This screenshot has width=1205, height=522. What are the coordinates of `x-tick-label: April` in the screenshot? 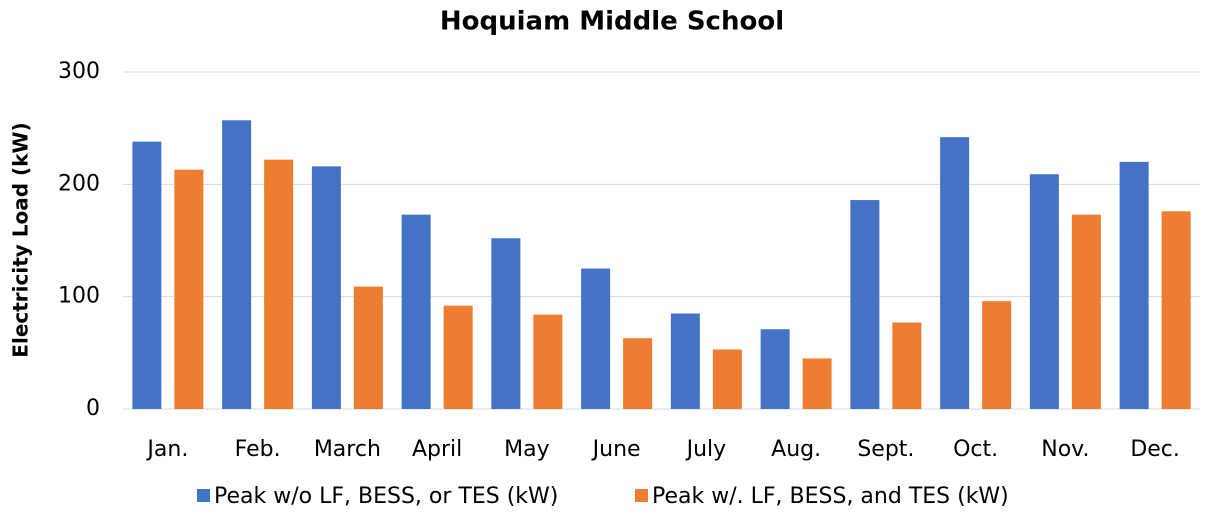 It's located at (437, 449).